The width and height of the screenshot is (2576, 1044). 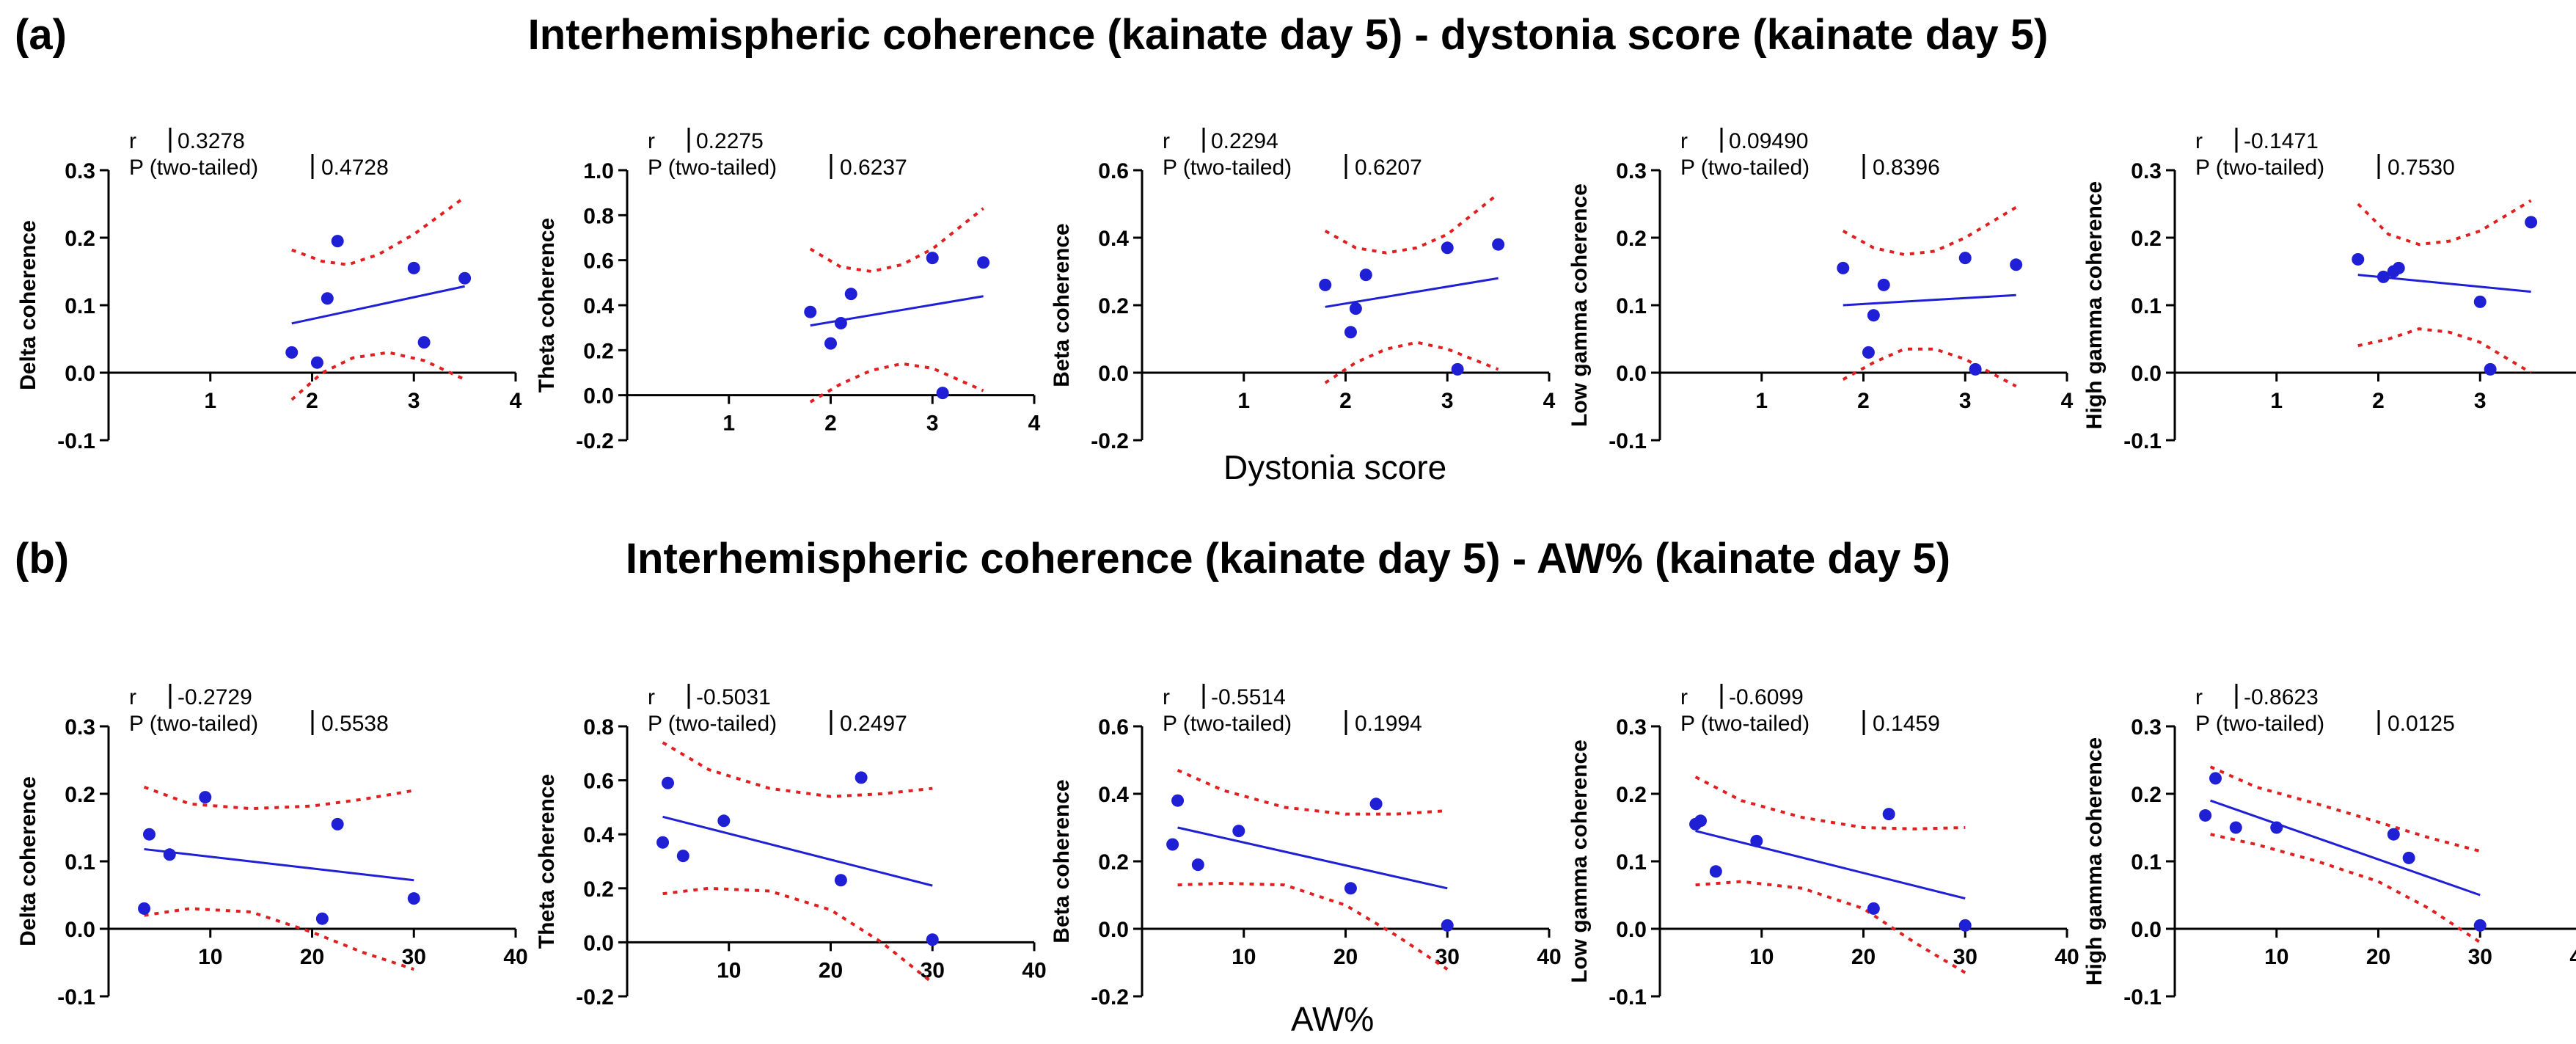 What do you see at coordinates (2094, 861) in the screenshot?
I see `chart-b-5-y-label: High gamma coherence` at bounding box center [2094, 861].